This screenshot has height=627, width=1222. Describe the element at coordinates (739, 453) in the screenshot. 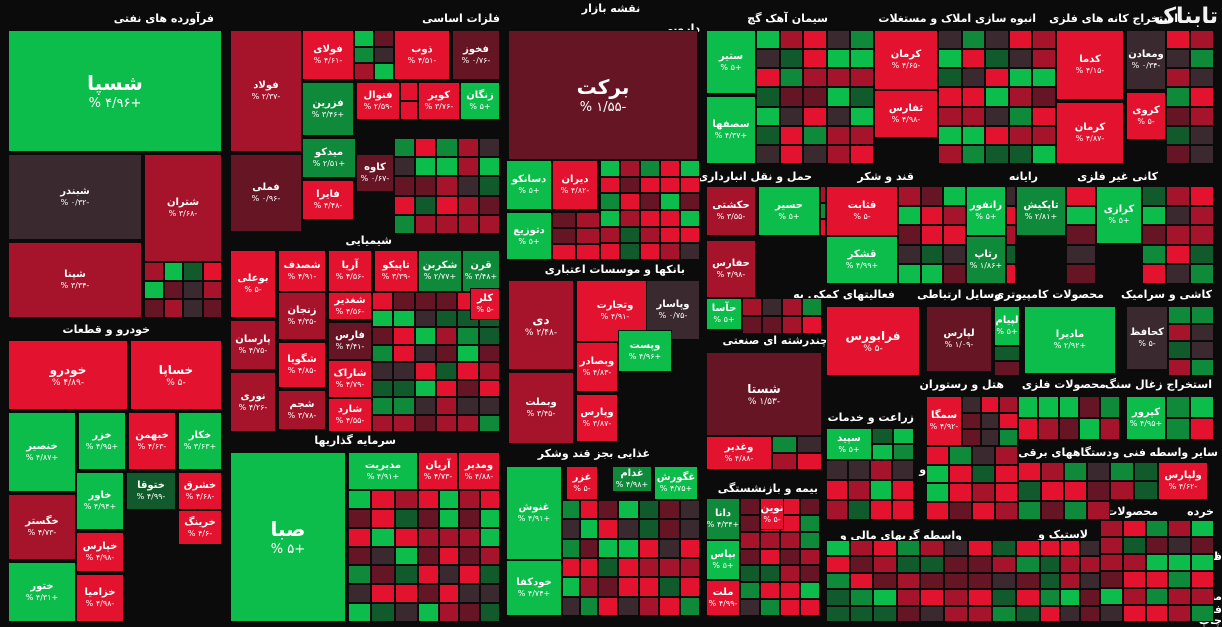

I see `stock-tile: وغدیر -۴/۸۸ %` at that location.